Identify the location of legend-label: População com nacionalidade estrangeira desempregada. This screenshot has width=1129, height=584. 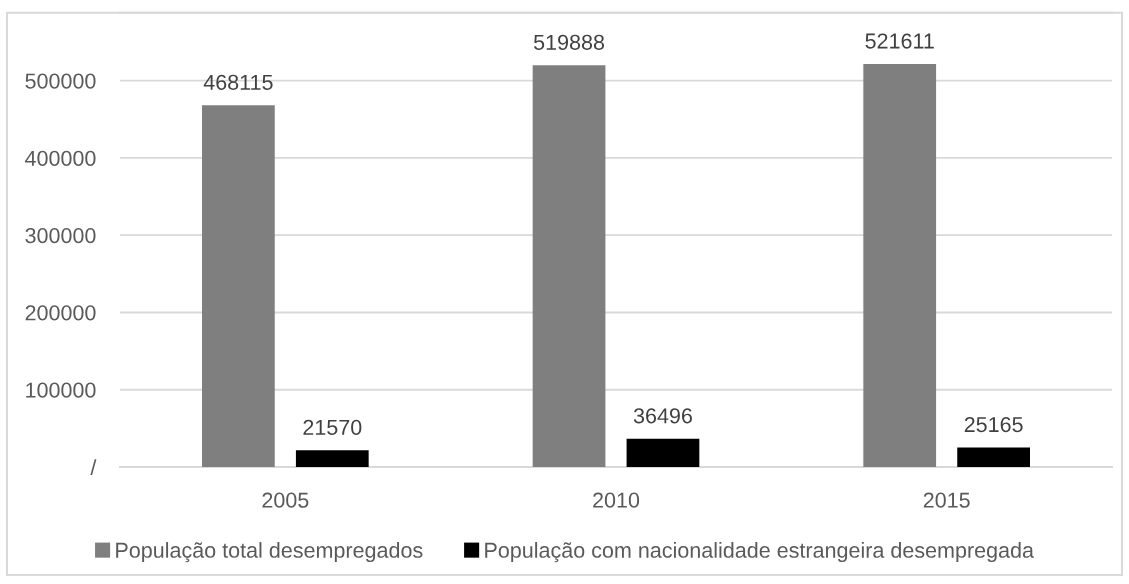
(759, 552).